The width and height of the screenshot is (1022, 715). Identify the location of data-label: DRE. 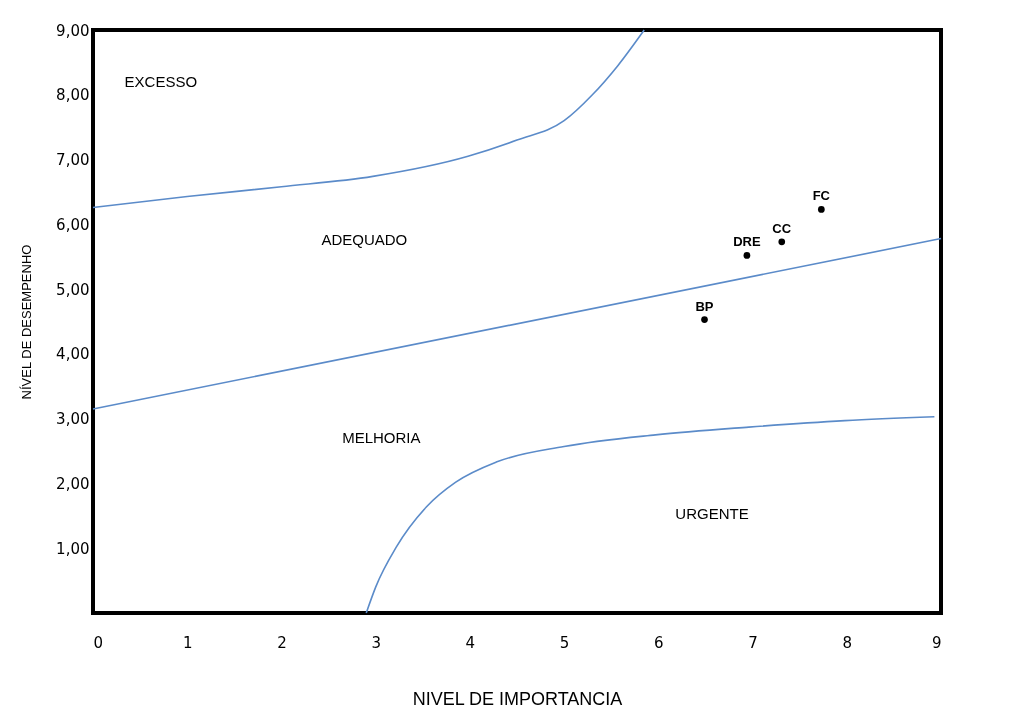
(747, 242).